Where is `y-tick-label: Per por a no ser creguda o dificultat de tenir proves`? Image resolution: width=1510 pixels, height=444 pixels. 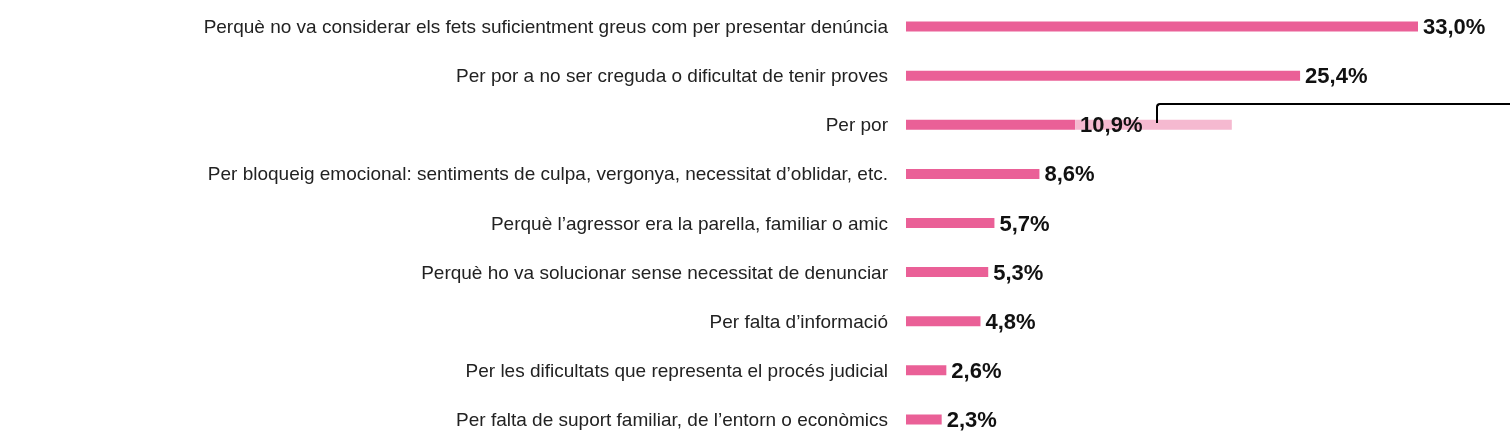 y-tick-label: Per por a no ser creguda o dificultat de tenir proves is located at coordinates (672, 76).